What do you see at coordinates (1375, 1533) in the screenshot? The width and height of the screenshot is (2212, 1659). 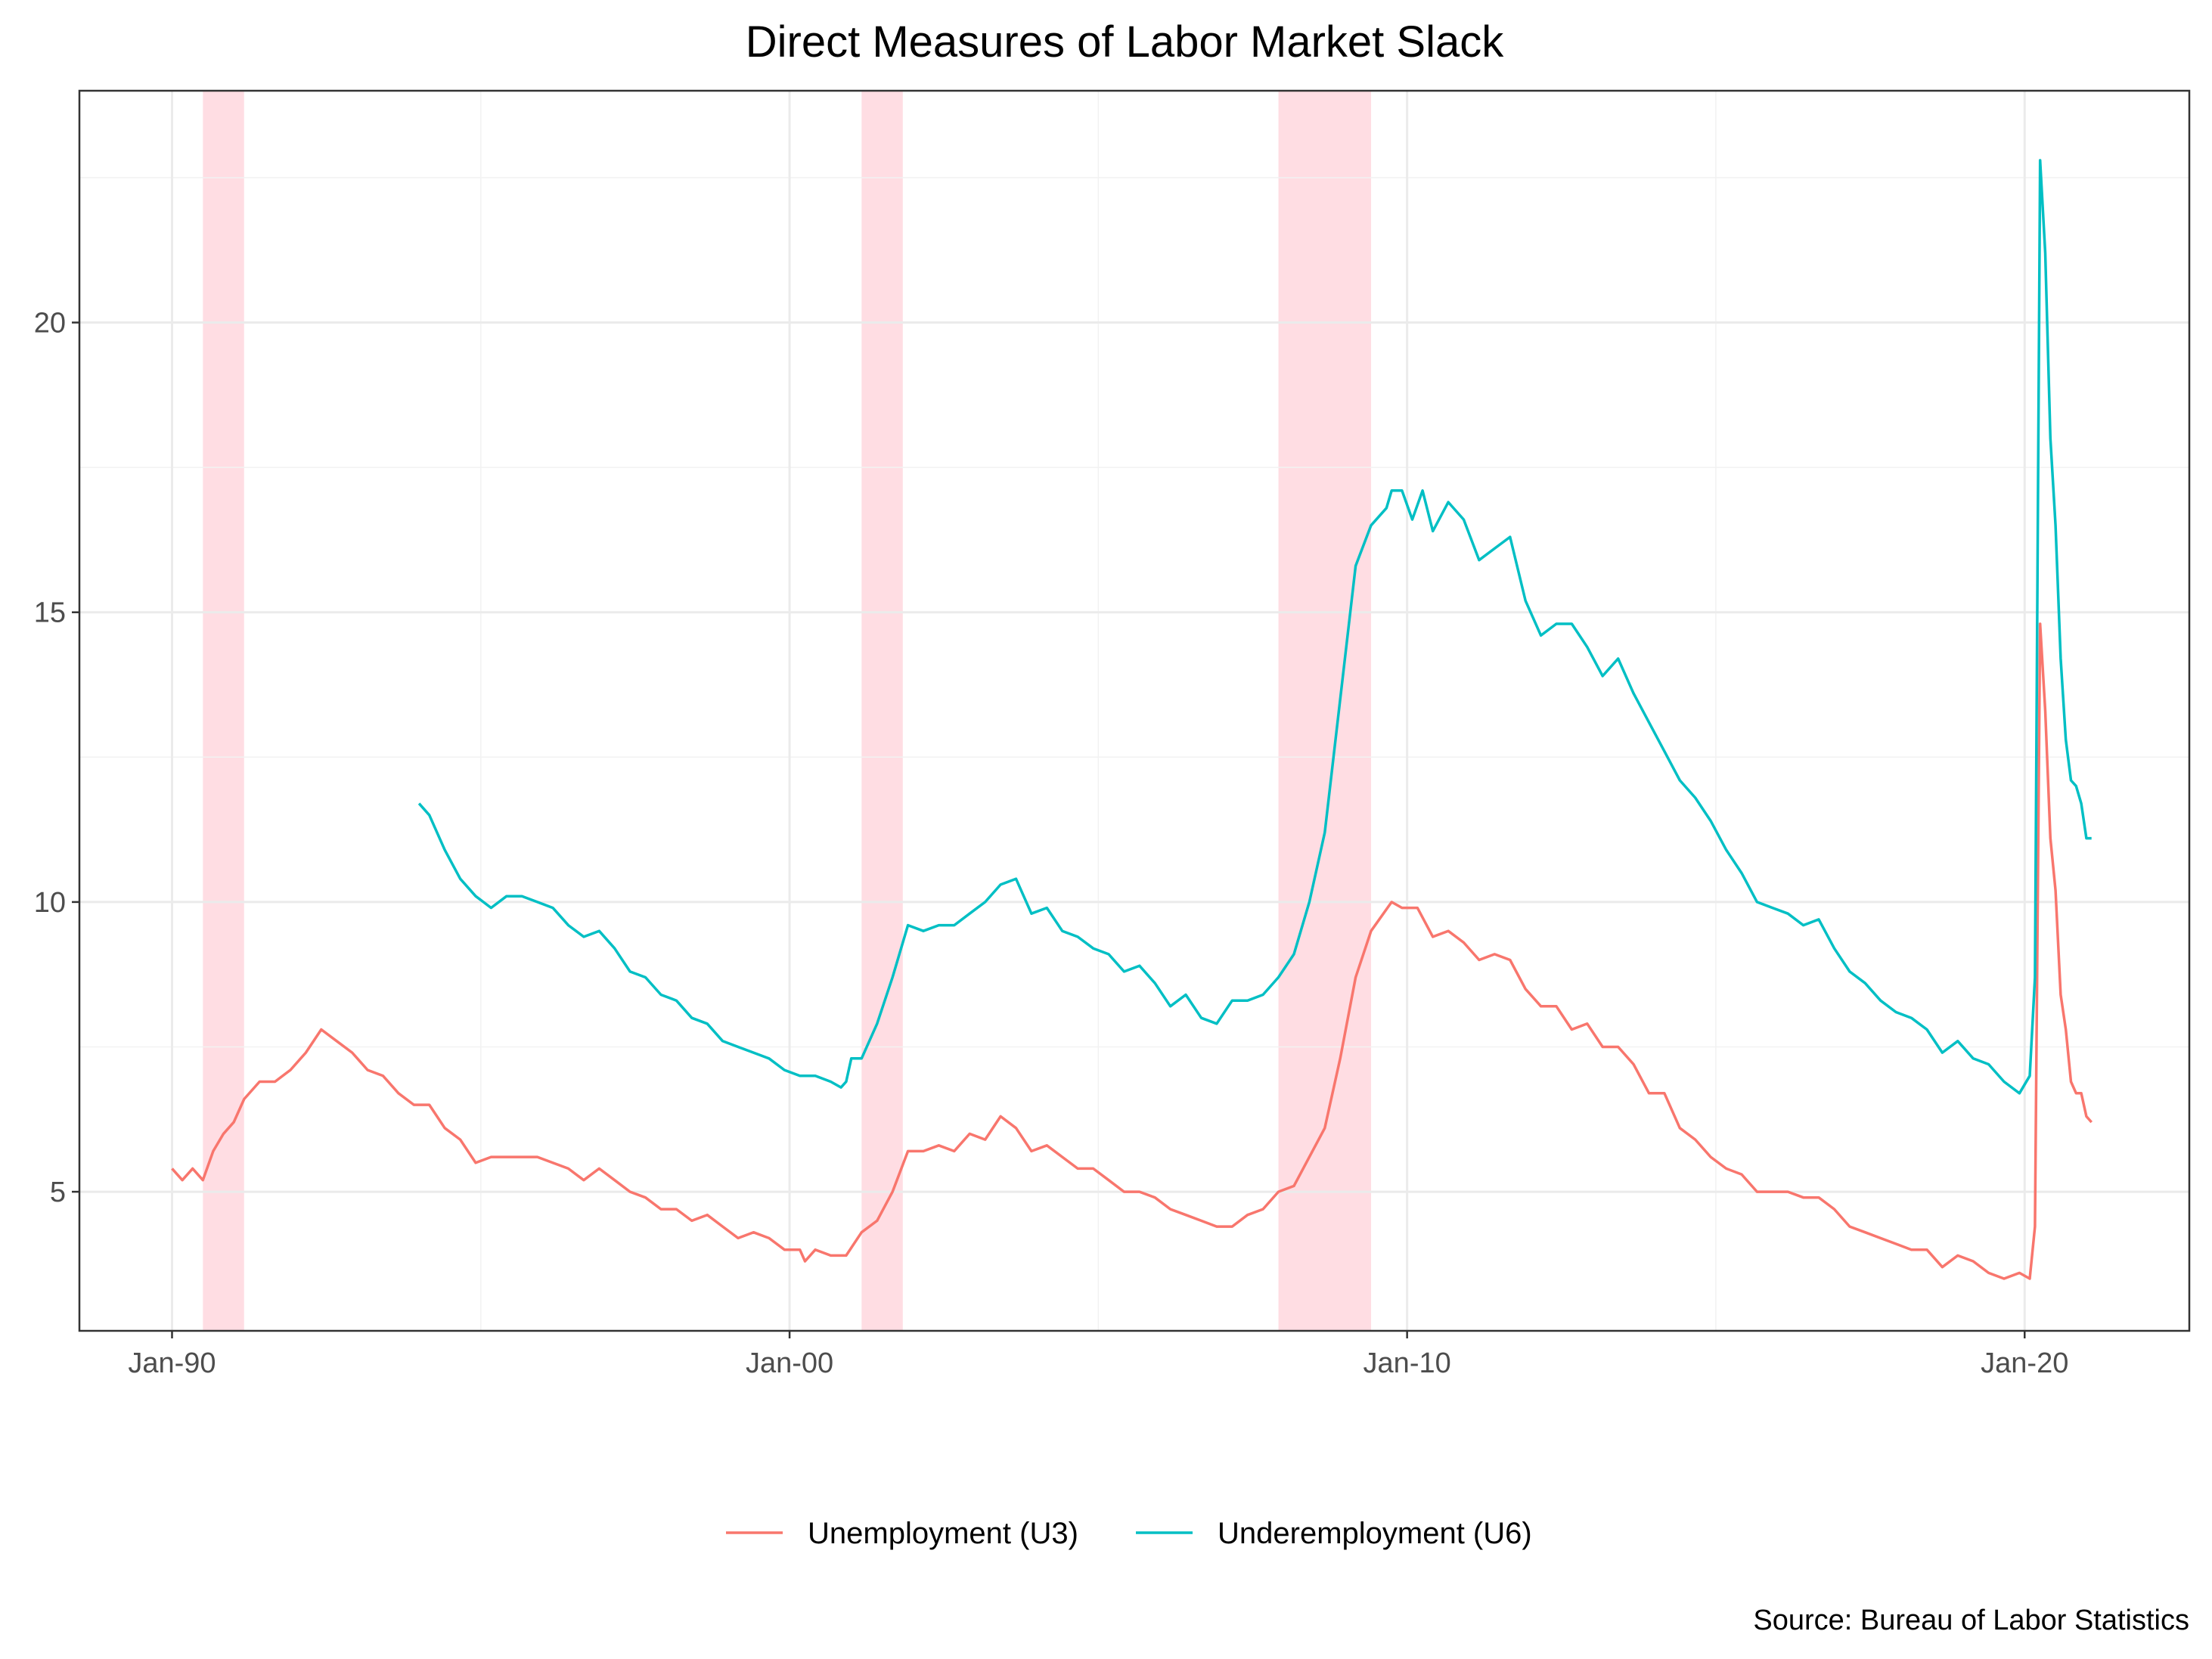 I see `legend-label-u6: Underemployment (U6)` at bounding box center [1375, 1533].